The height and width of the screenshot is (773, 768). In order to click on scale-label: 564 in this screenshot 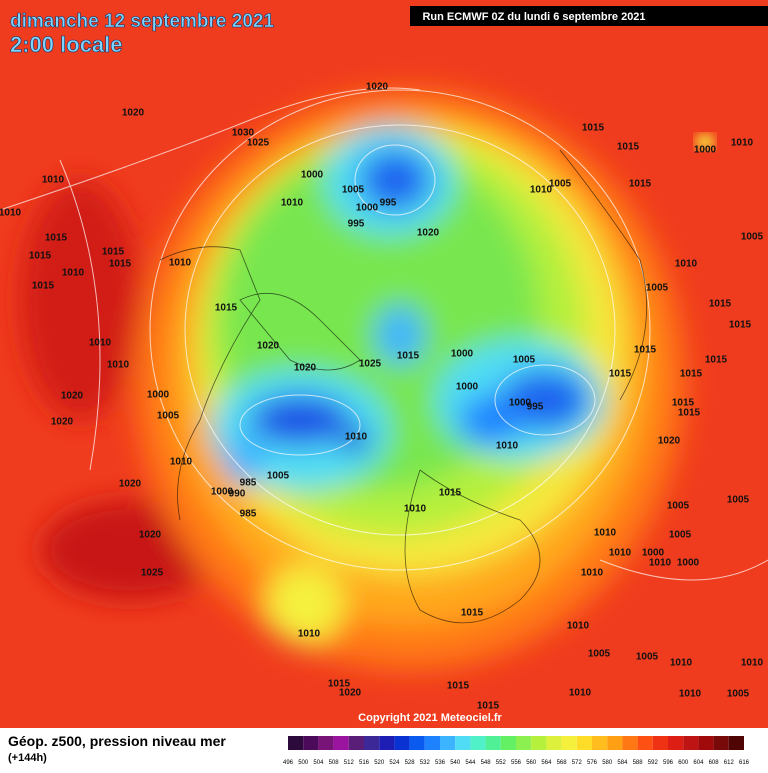, I will do `click(546, 763)`.